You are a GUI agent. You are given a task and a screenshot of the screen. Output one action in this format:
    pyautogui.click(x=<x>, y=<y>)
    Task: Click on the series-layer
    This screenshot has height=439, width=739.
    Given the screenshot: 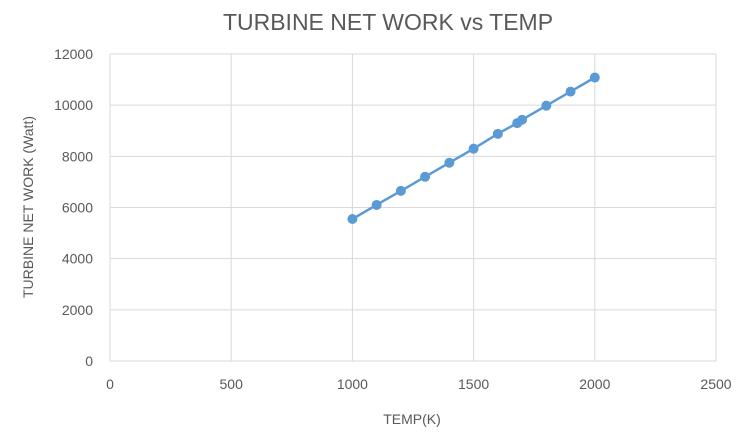 What is the action you would take?
    pyautogui.click(x=473, y=148)
    